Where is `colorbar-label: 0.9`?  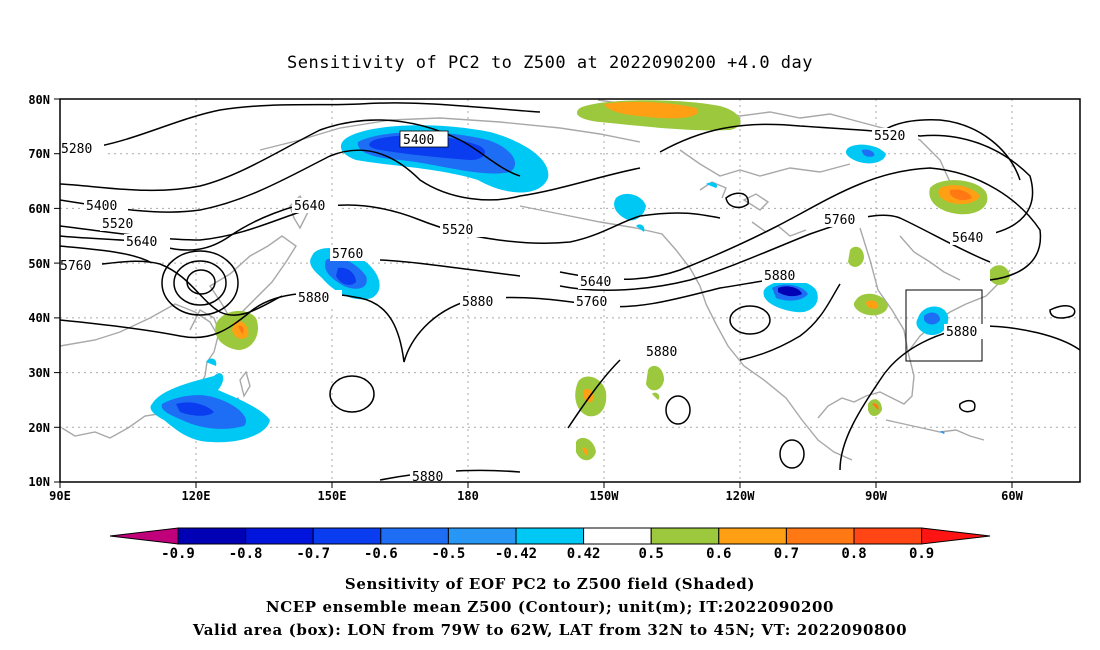 colorbar-label: 0.9 is located at coordinates (921, 554).